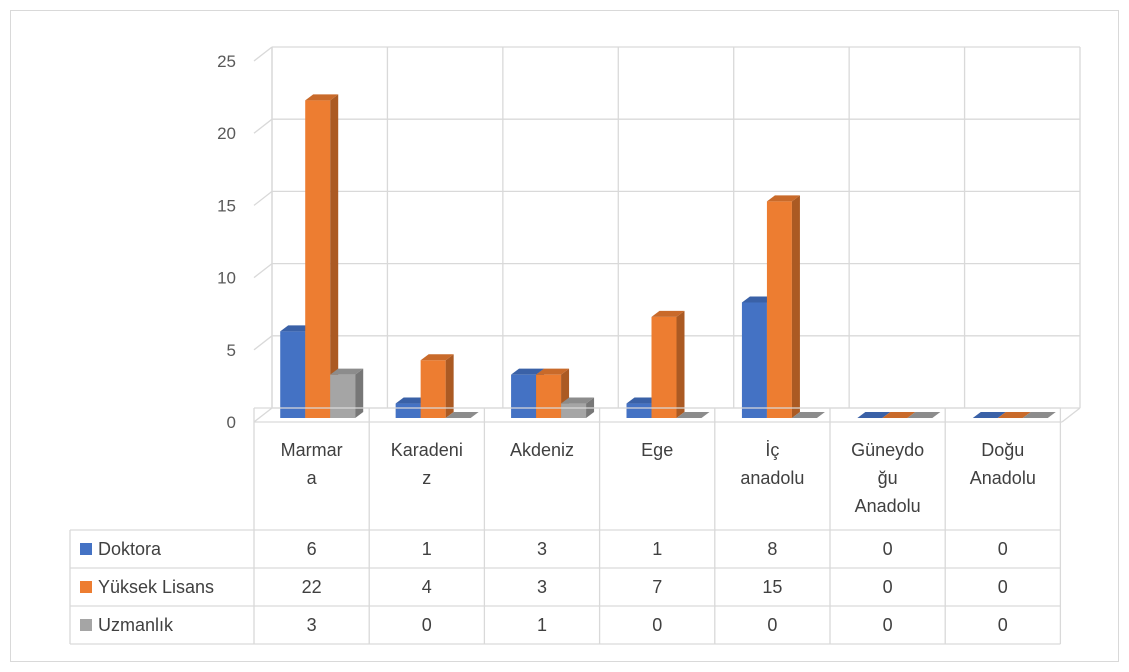 The height and width of the screenshot is (672, 1129). What do you see at coordinates (312, 478) in the screenshot?
I see `category-label: a` at bounding box center [312, 478].